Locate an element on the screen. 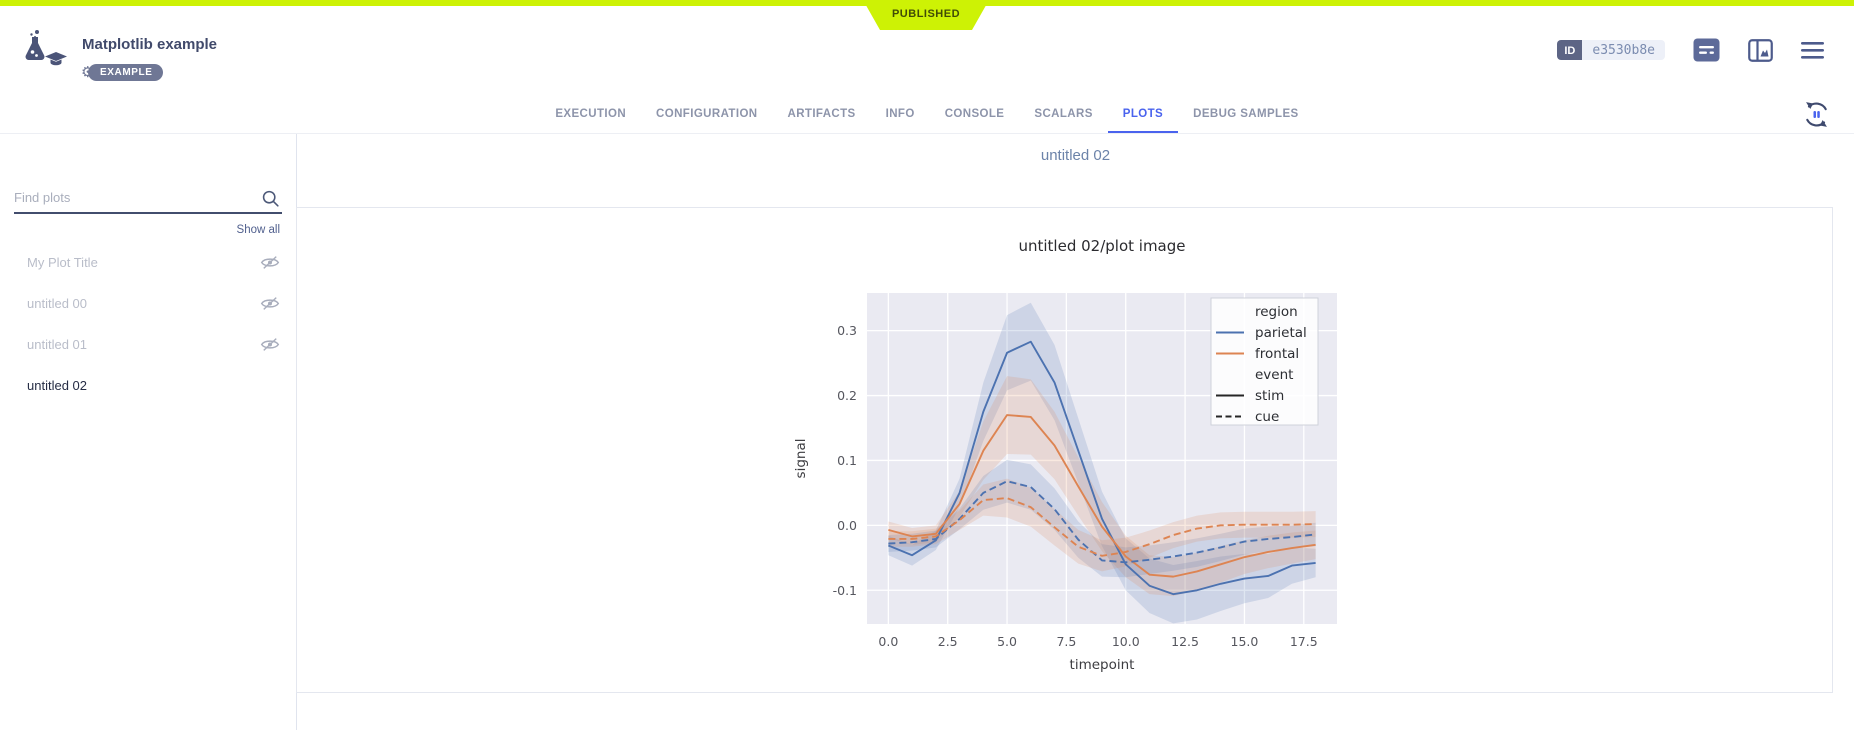 Image resolution: width=1854 pixels, height=730 pixels. details-icon is located at coordinates (1706, 50).